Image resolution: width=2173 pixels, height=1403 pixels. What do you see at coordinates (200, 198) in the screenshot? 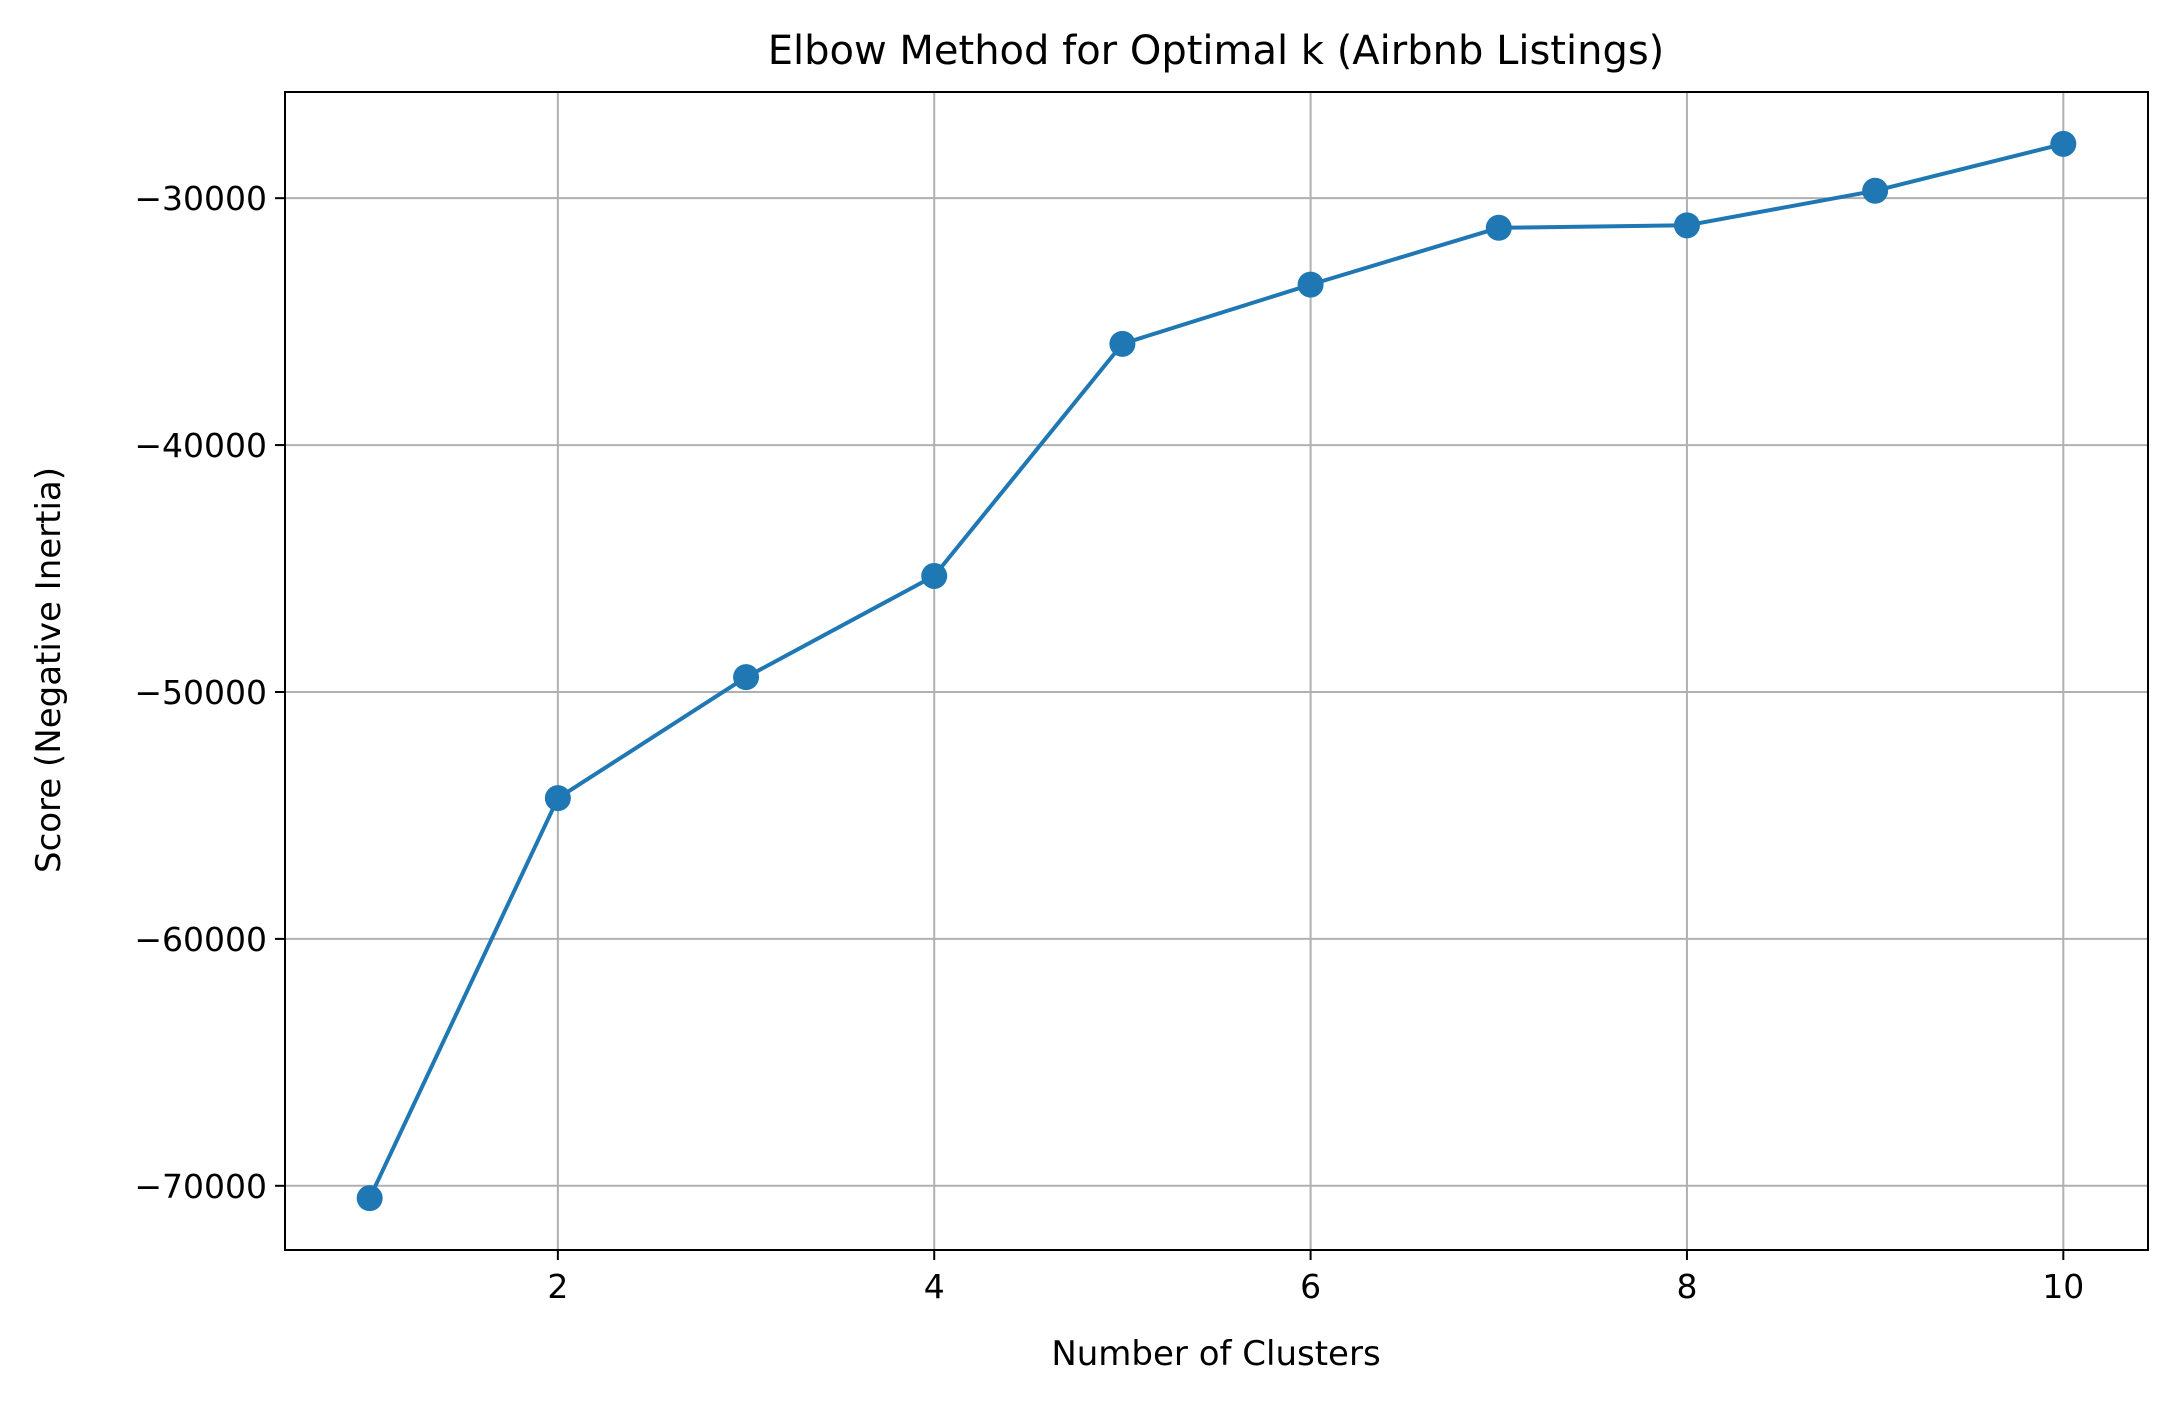
I see `y-tick-label: −30000` at bounding box center [200, 198].